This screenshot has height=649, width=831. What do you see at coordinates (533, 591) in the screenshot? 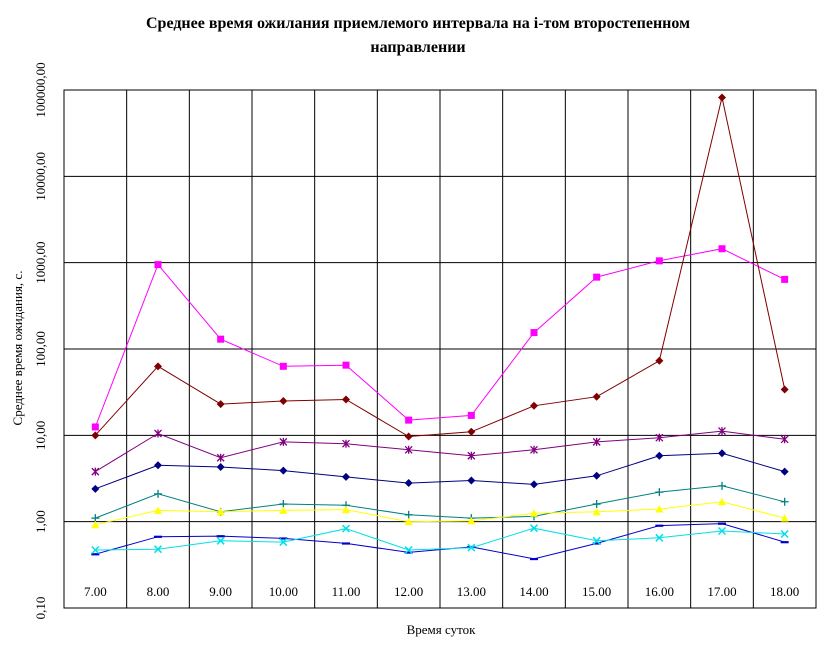
I see `x-tick-label: 14.00` at bounding box center [533, 591].